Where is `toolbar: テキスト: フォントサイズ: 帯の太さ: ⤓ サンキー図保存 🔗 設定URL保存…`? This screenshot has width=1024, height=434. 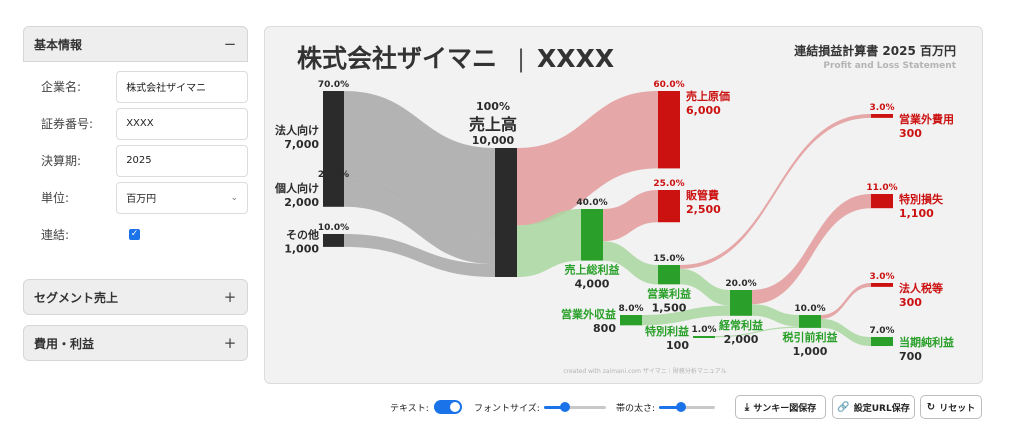 toolbar: テキスト: フォントサイズ: 帯の太さ: ⤓ サンキー図保存 🔗 設定URL保存… is located at coordinates (512, 407).